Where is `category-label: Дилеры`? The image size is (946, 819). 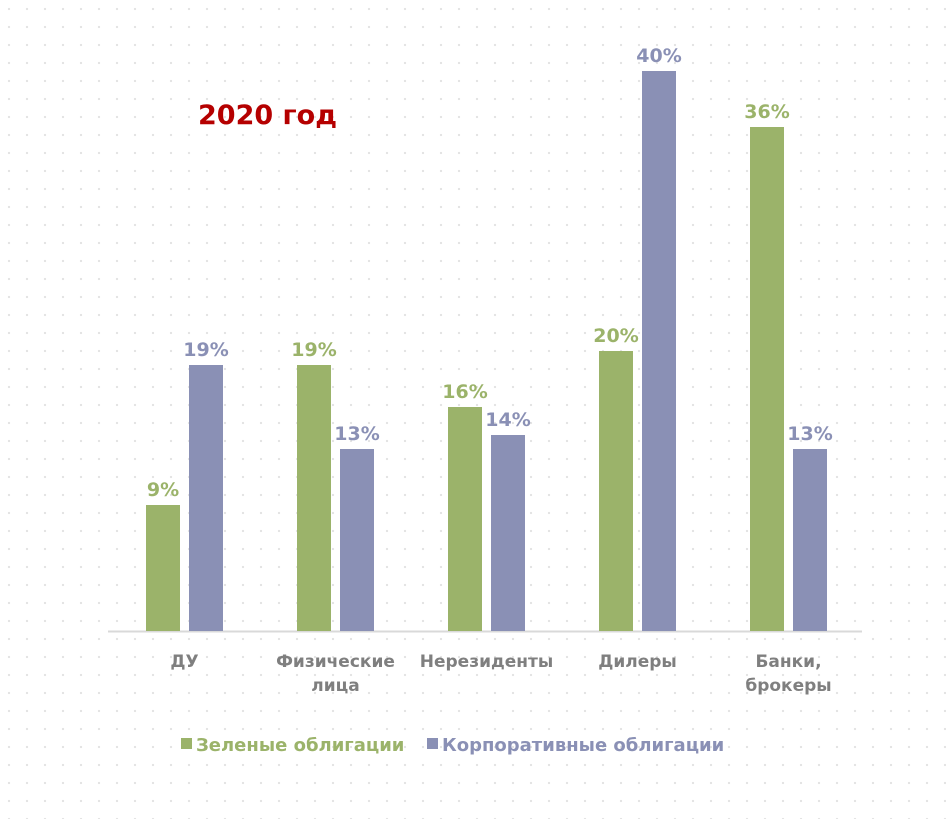
category-label: Дилеры is located at coordinates (637, 662).